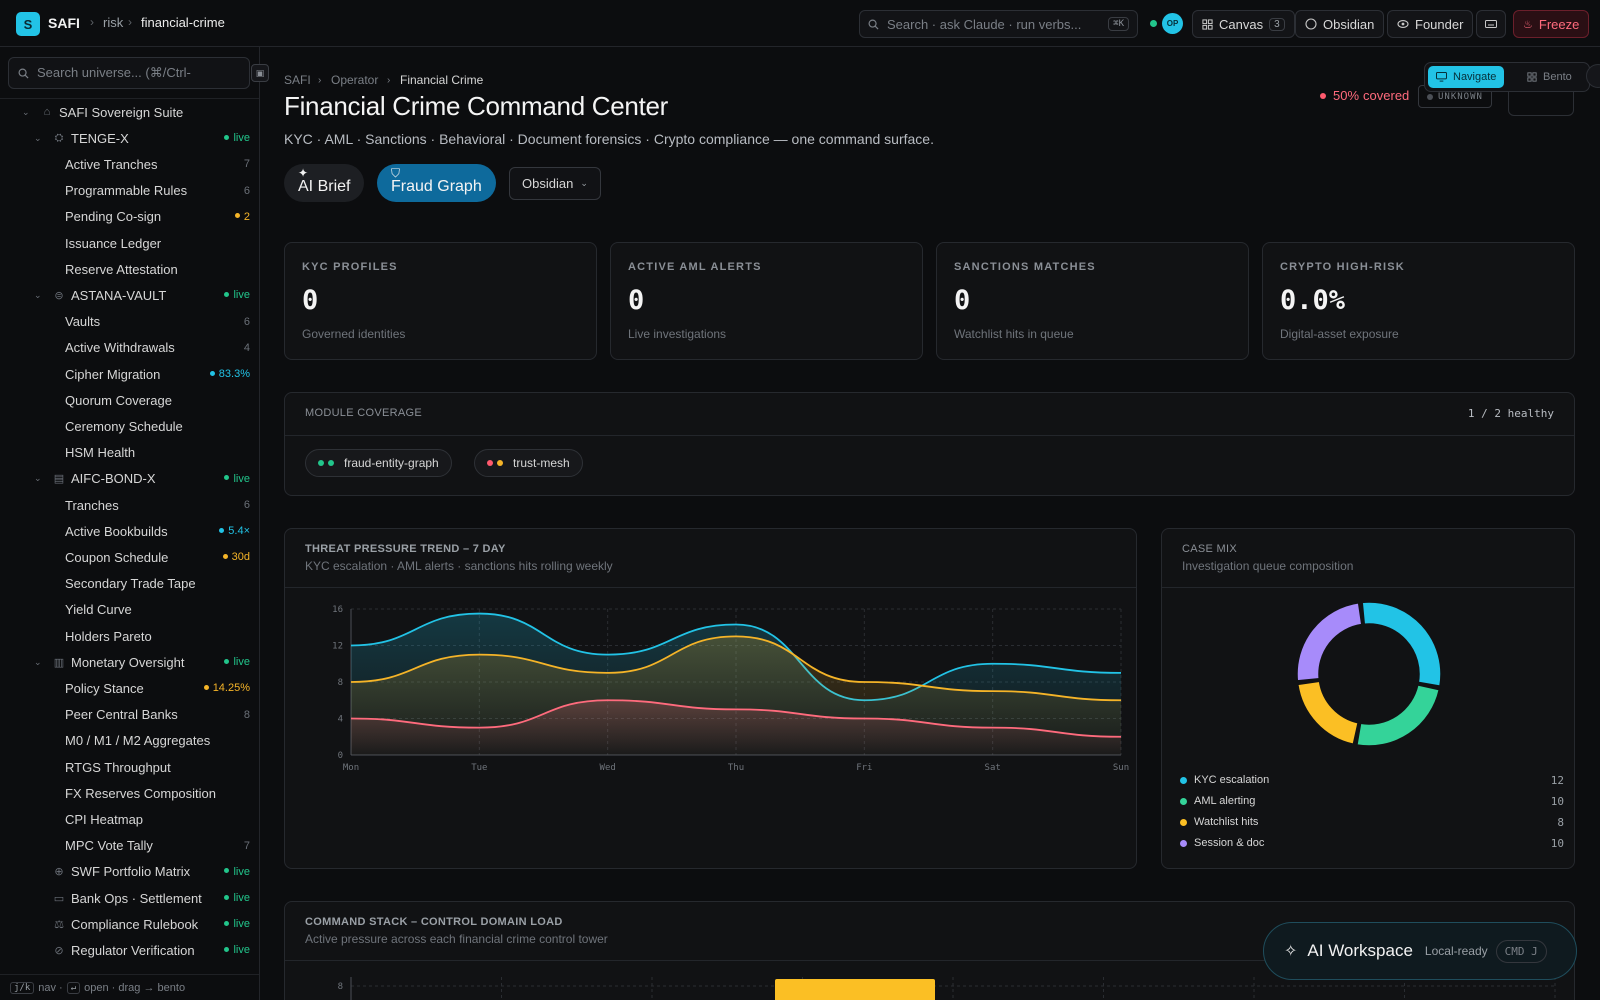 This screenshot has height=1000, width=1600. What do you see at coordinates (129, 243) in the screenshot?
I see `tree-item: Issuance Ledger` at bounding box center [129, 243].